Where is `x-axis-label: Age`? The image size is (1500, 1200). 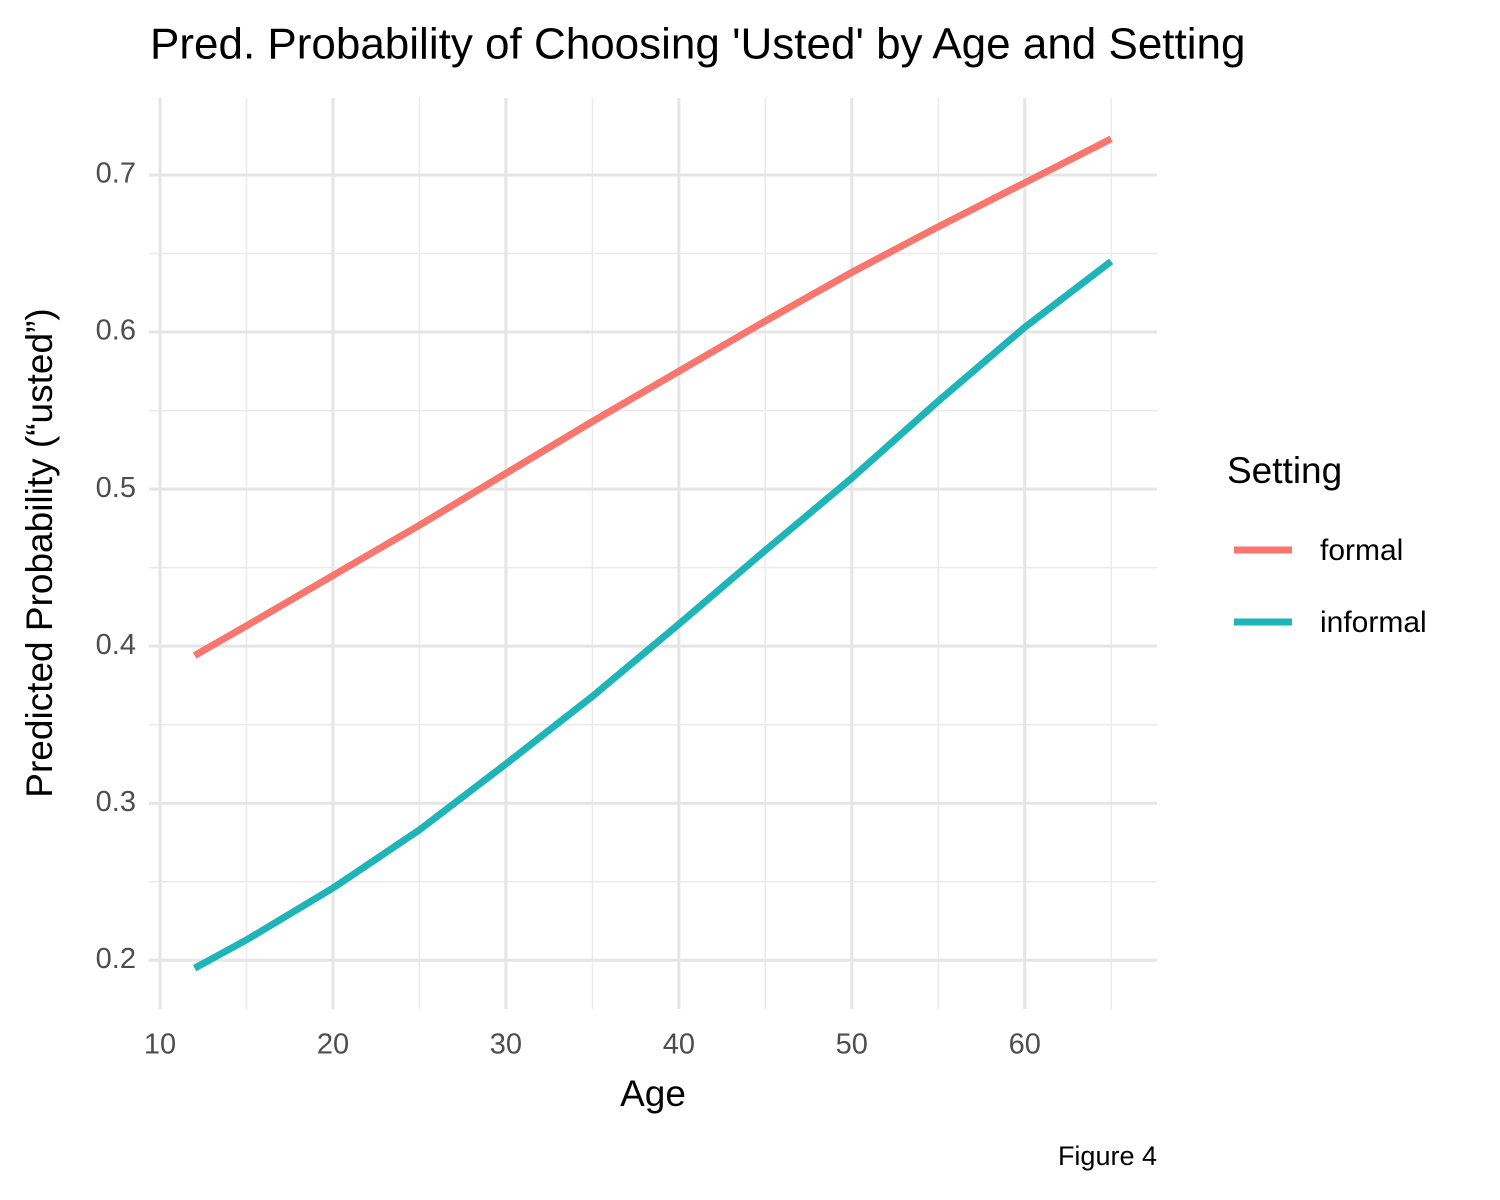
x-axis-label: Age is located at coordinates (653, 1093).